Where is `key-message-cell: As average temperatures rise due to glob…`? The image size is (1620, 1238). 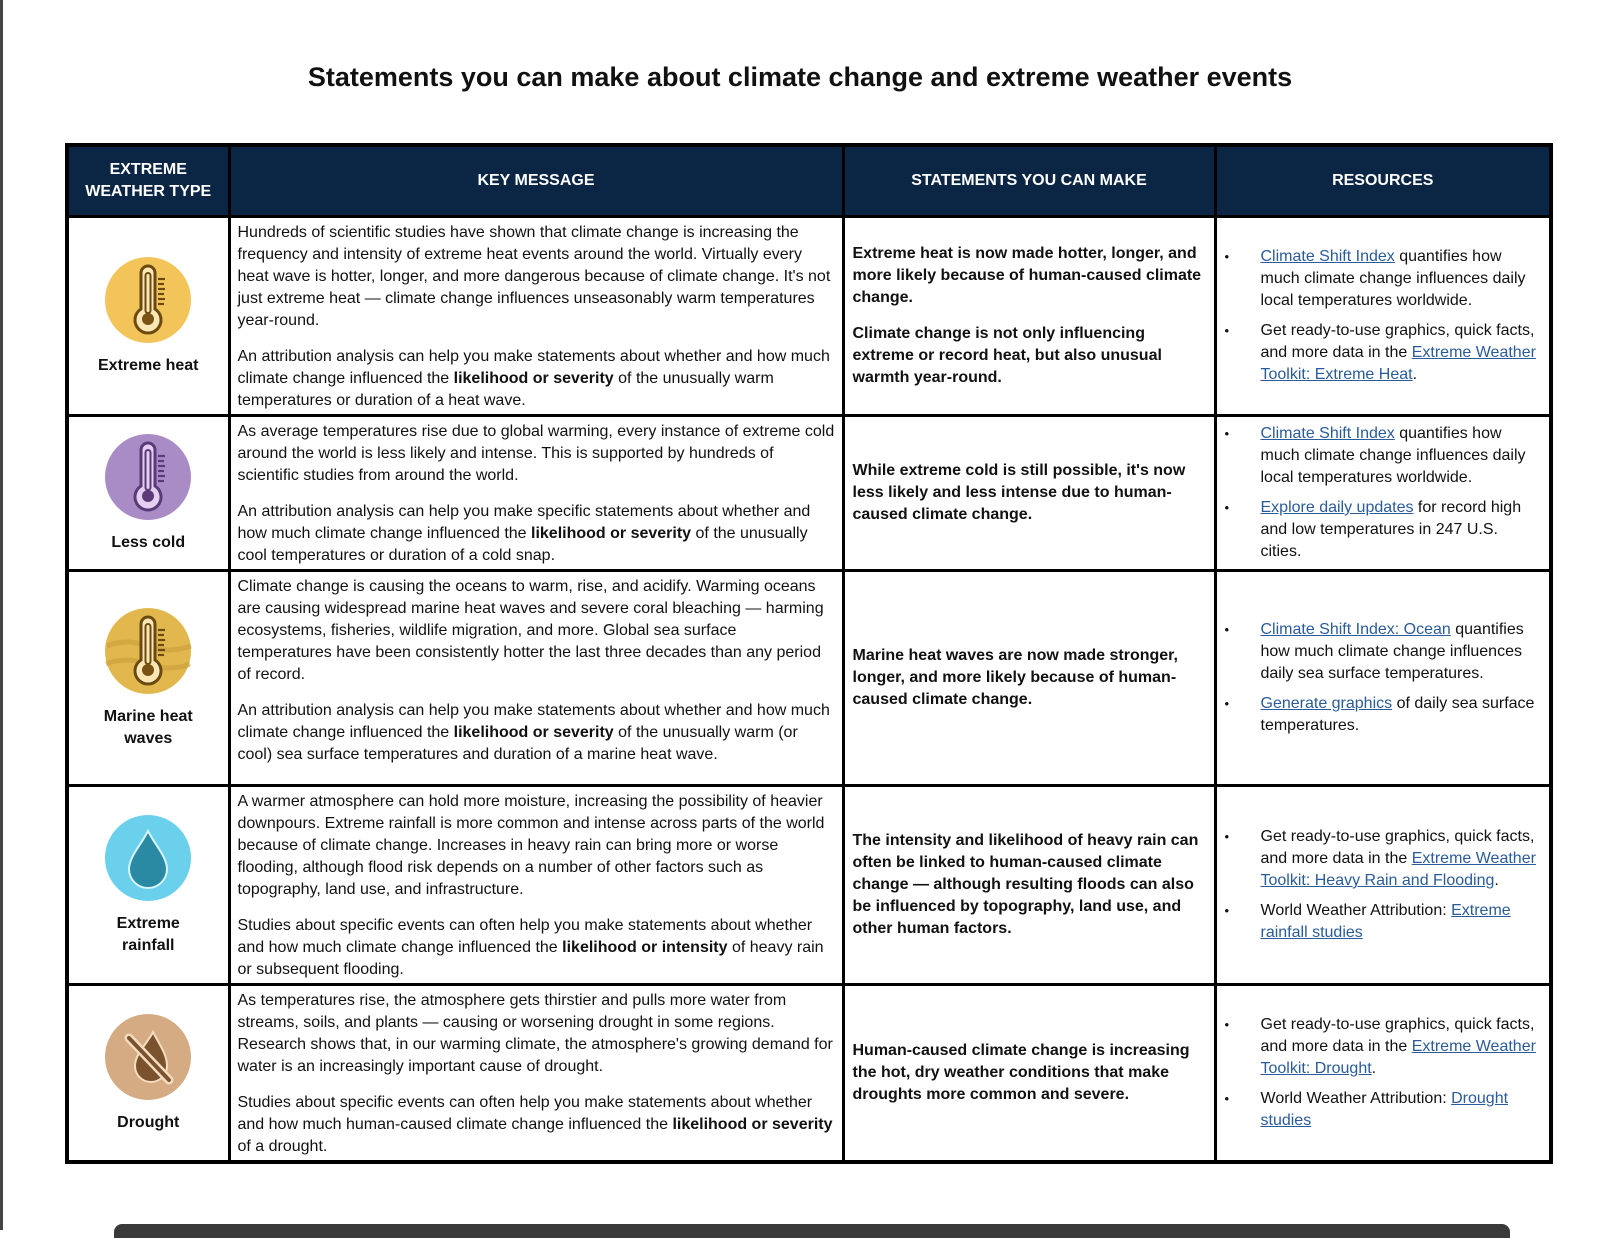 key-message-cell: As average temperatures rise due to glob… is located at coordinates (536, 493).